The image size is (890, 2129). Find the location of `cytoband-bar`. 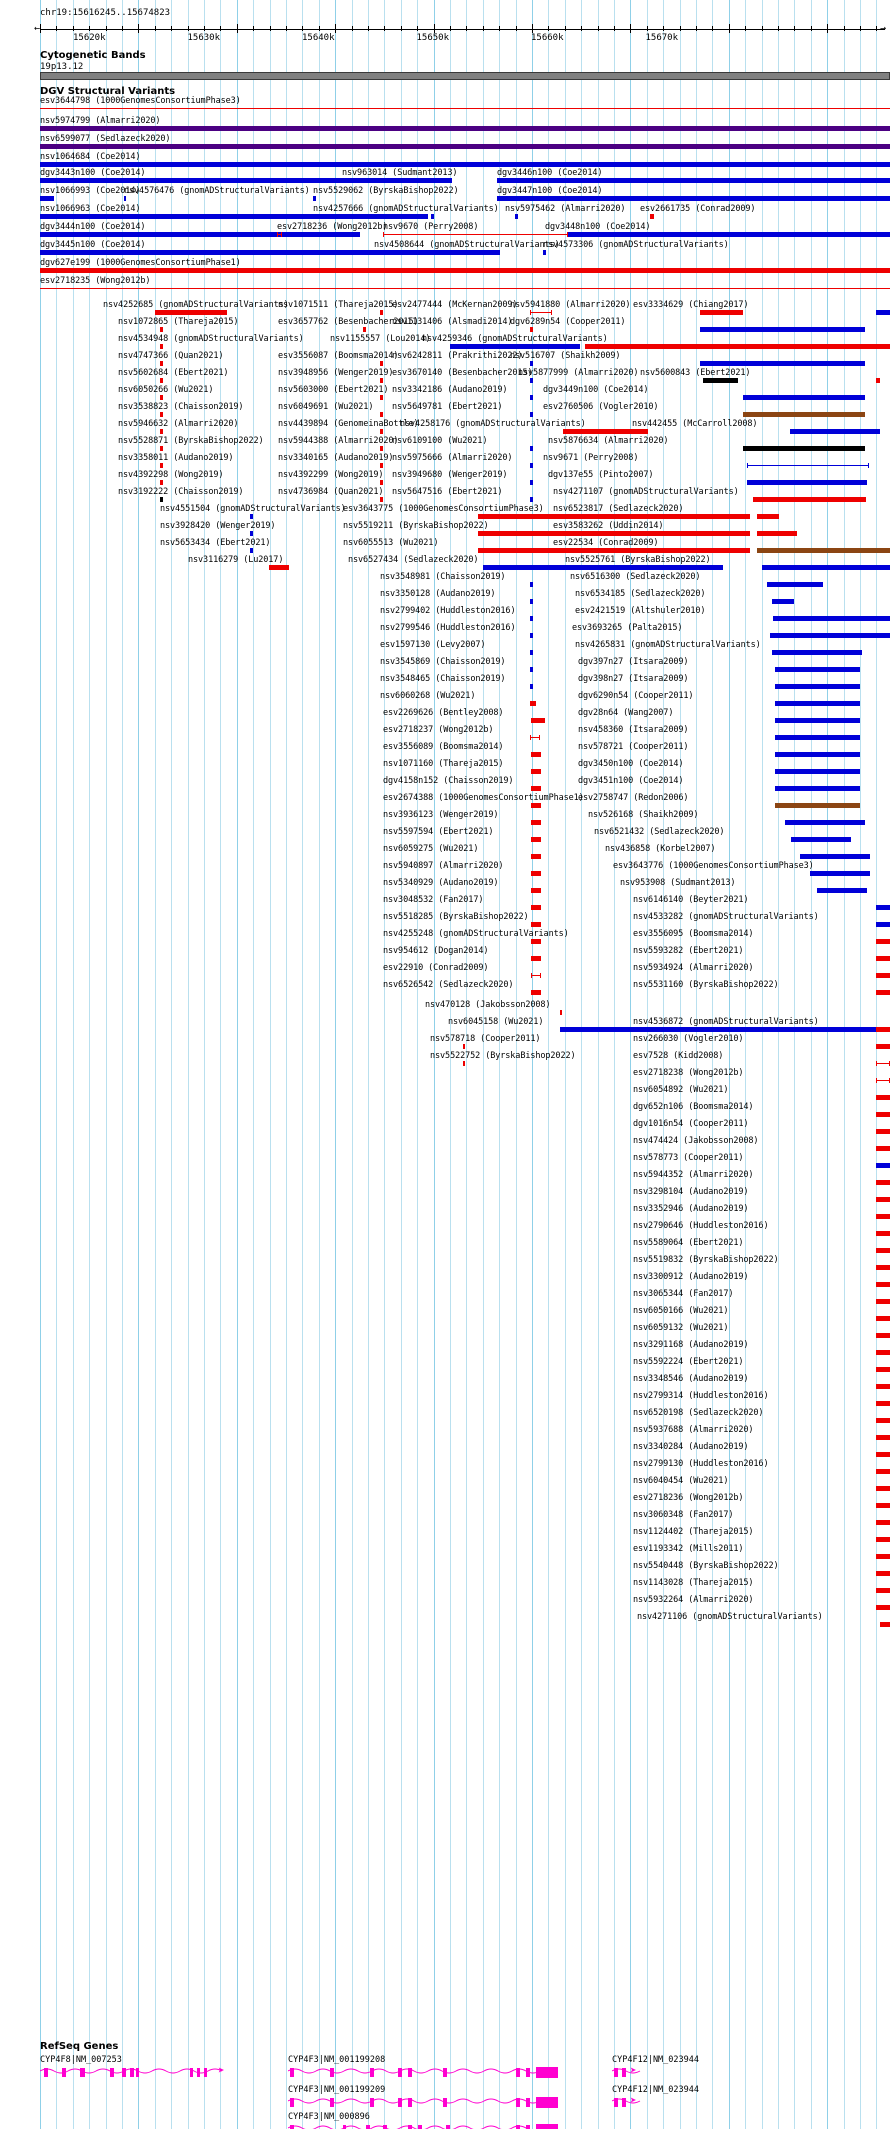

cytoband-bar is located at coordinates (465, 76).